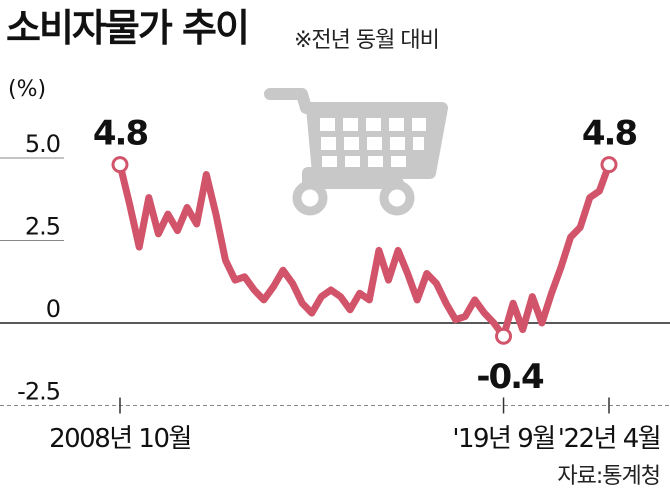 This screenshot has width=670, height=500. Describe the element at coordinates (38, 392) in the screenshot. I see `y-tick-label: -2.5` at that location.